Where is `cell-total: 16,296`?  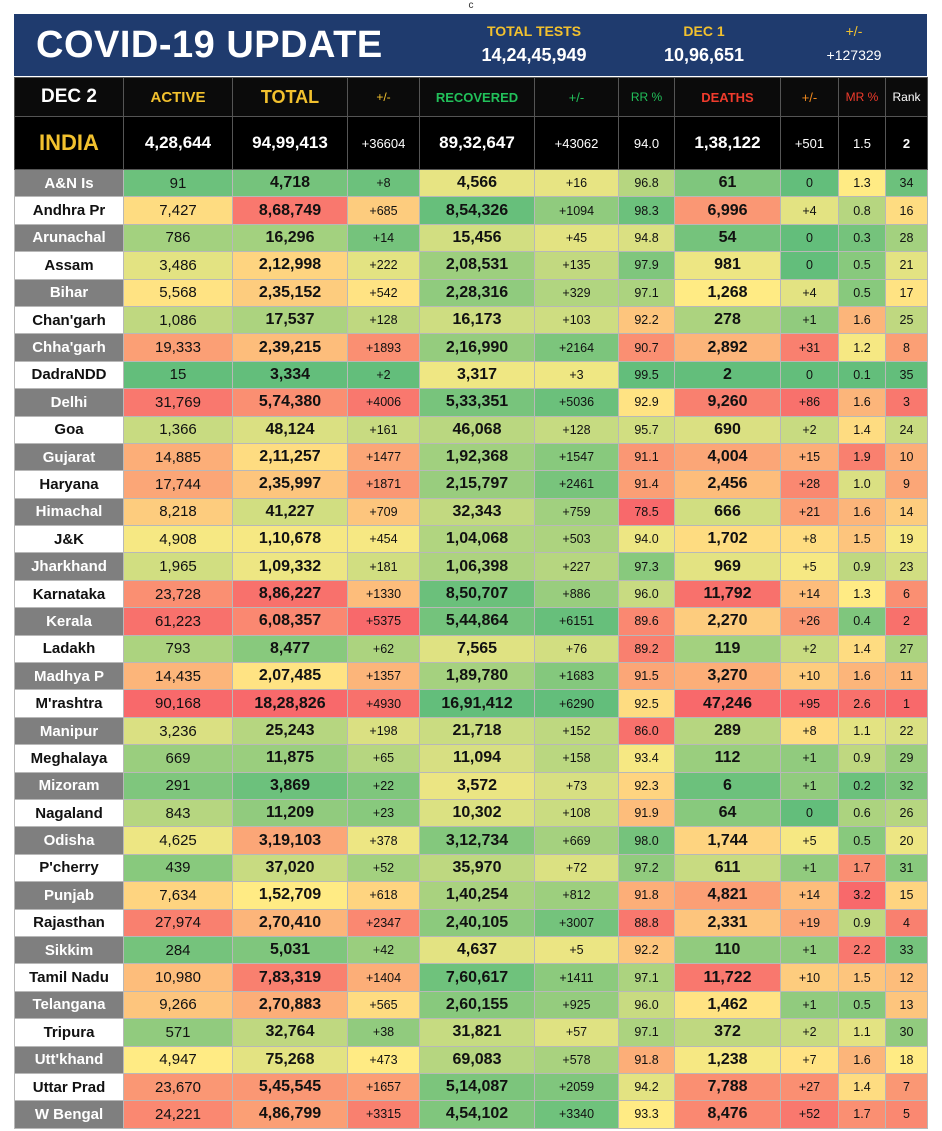
cell-total: 16,296 is located at coordinates (290, 238).